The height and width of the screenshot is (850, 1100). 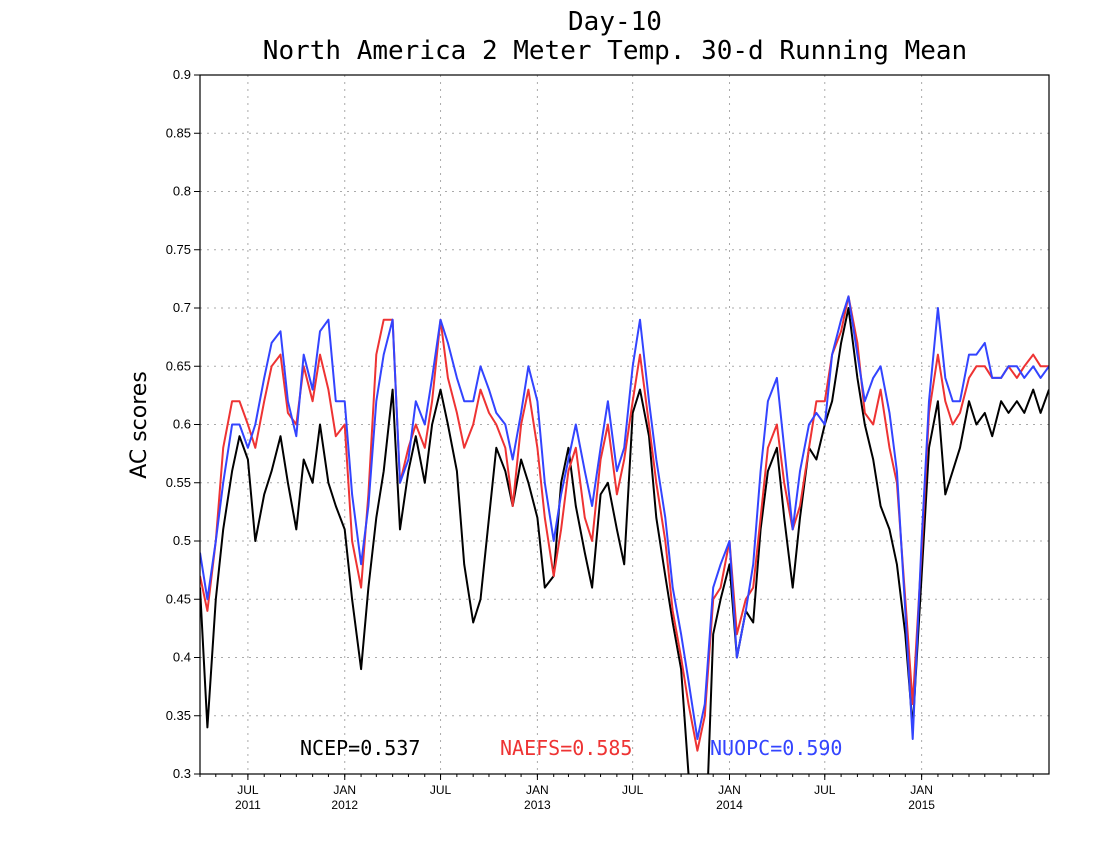 What do you see at coordinates (182, 540) in the screenshot?
I see `y-tick-label: 0.5` at bounding box center [182, 540].